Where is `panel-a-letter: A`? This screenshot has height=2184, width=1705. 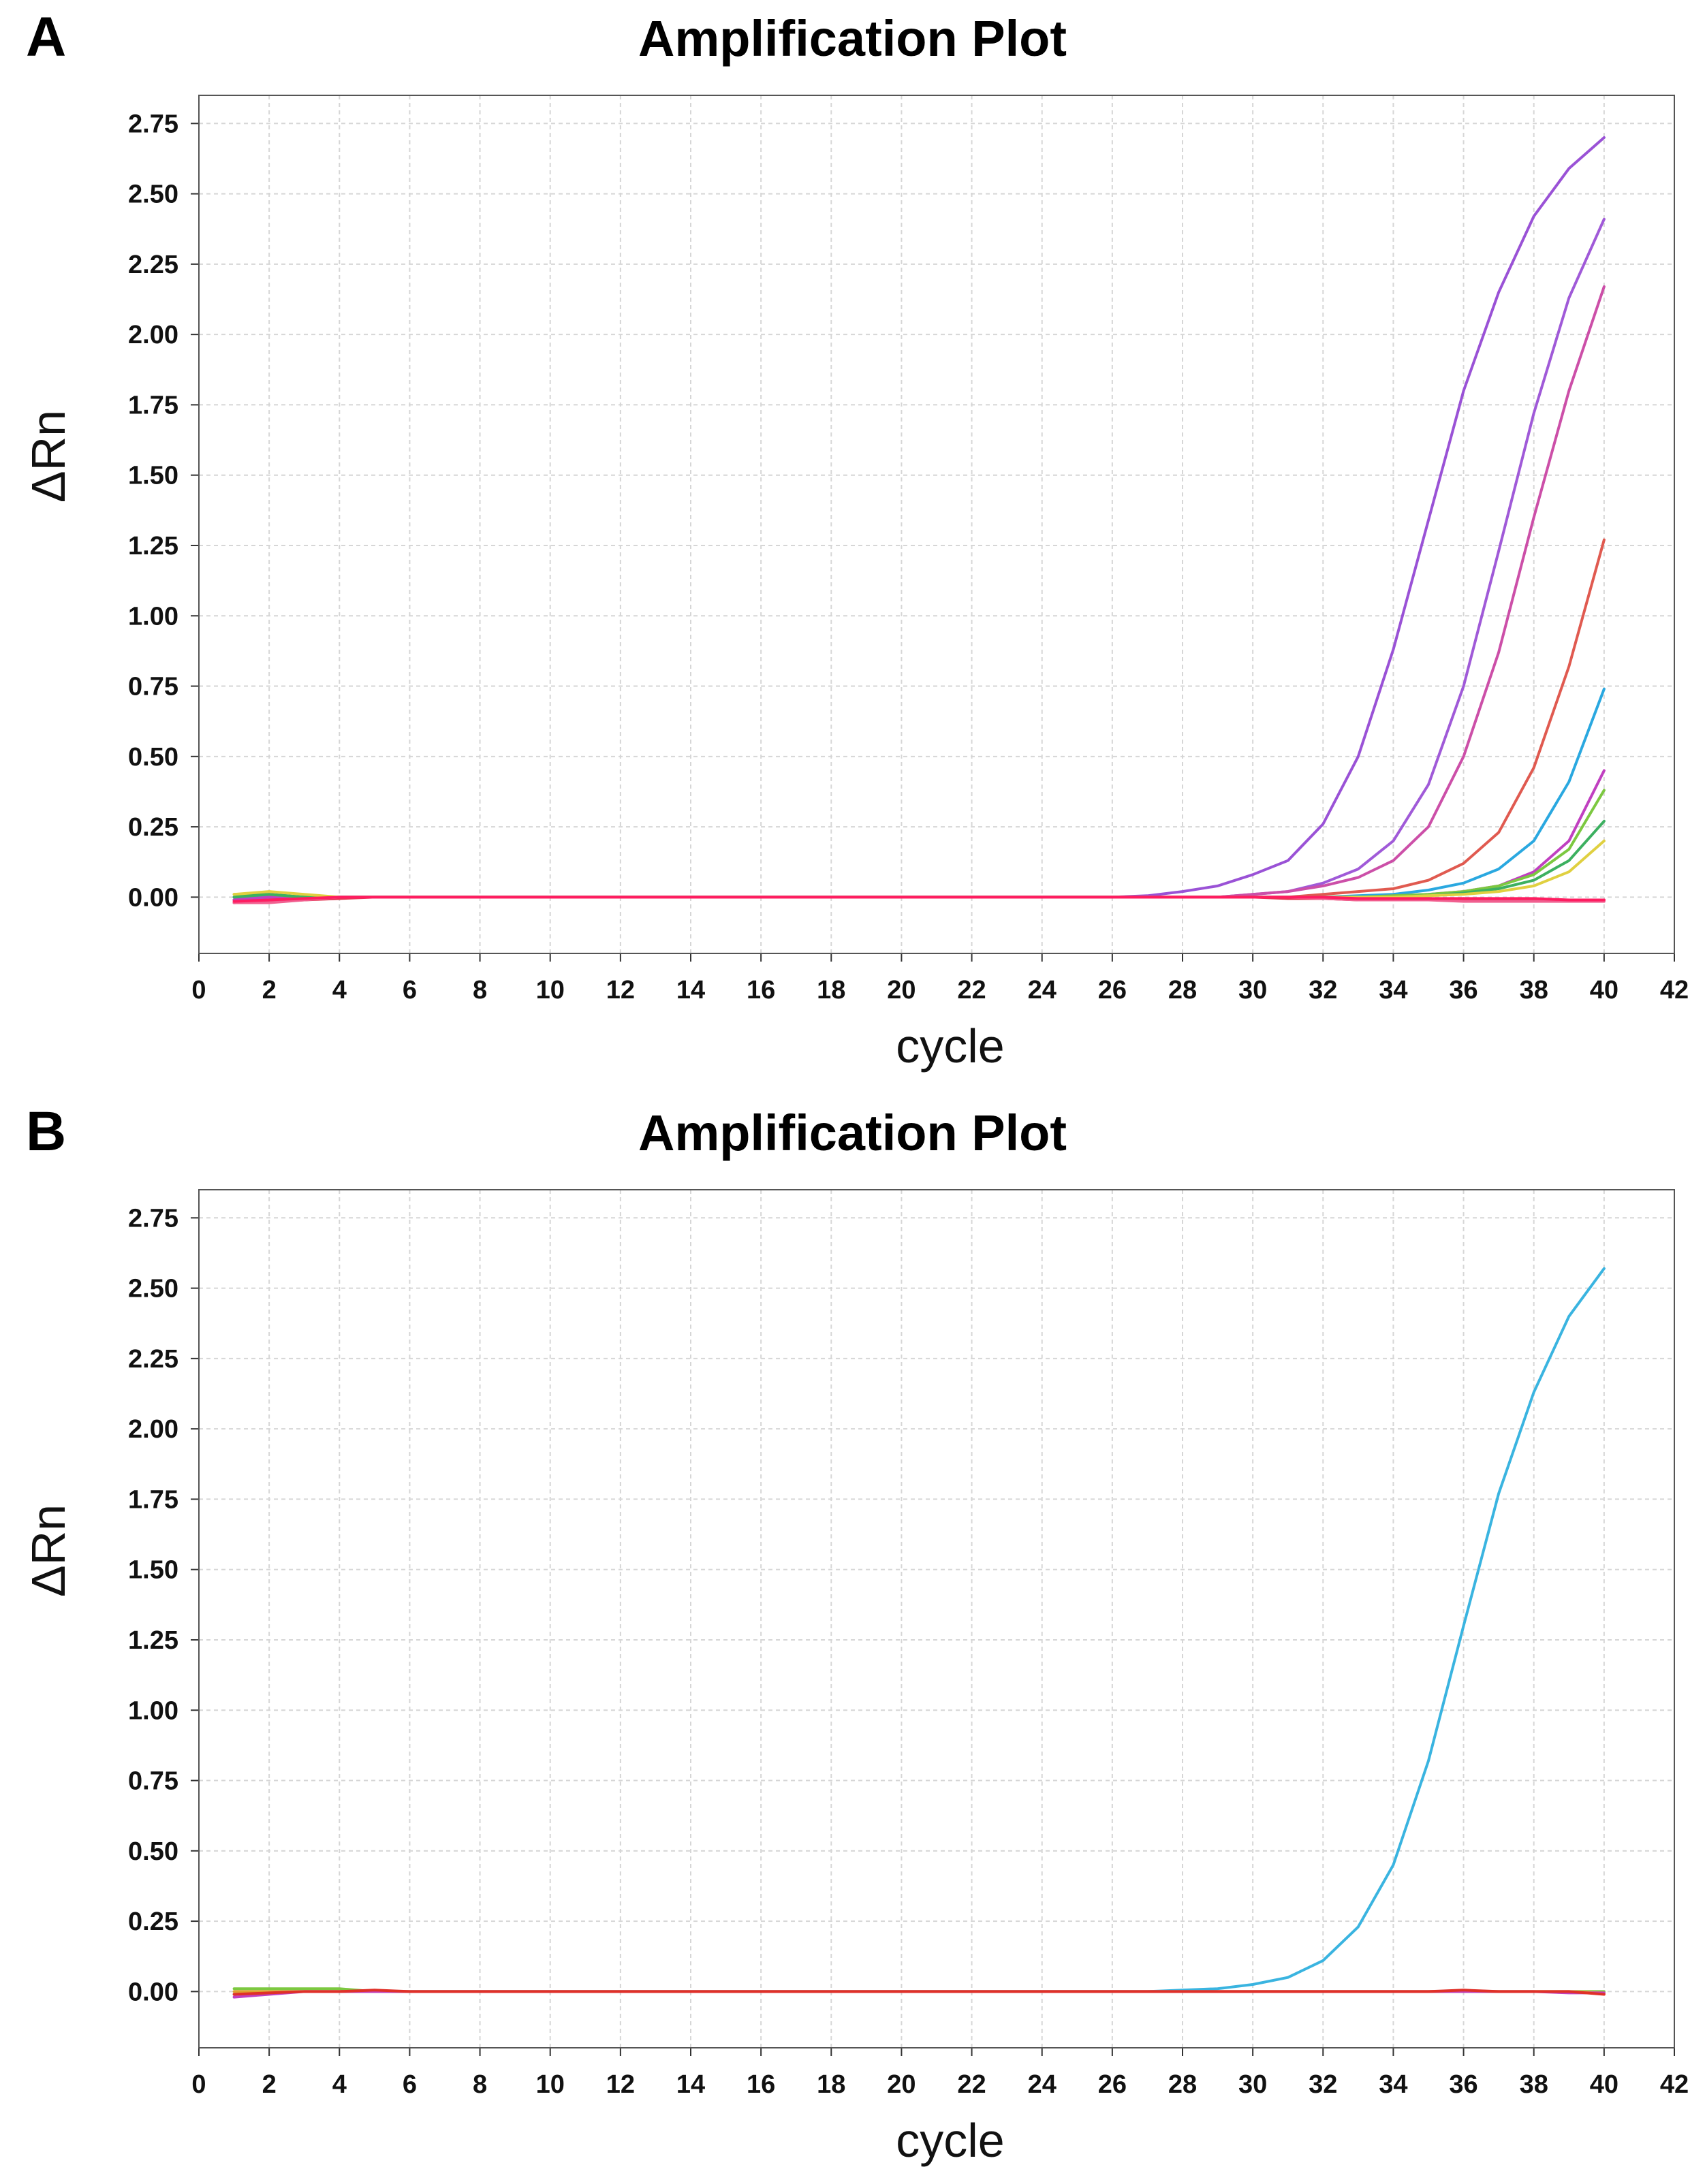 panel-a-letter: A is located at coordinates (46, 37).